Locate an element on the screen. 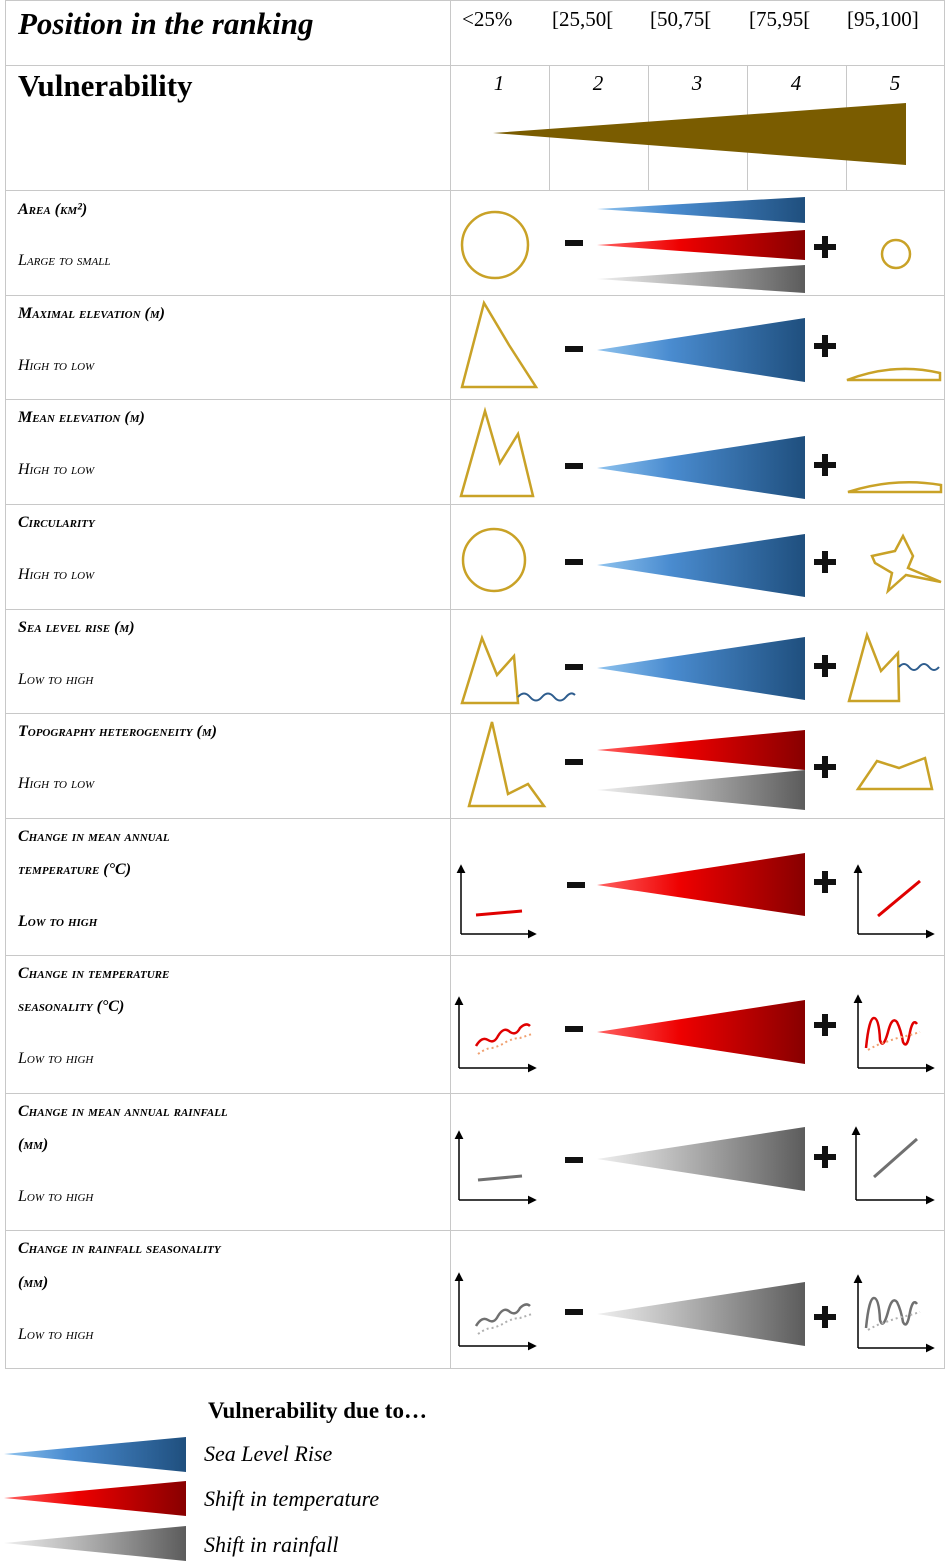  row-title: Sea level rise (m) is located at coordinates (76, 627).